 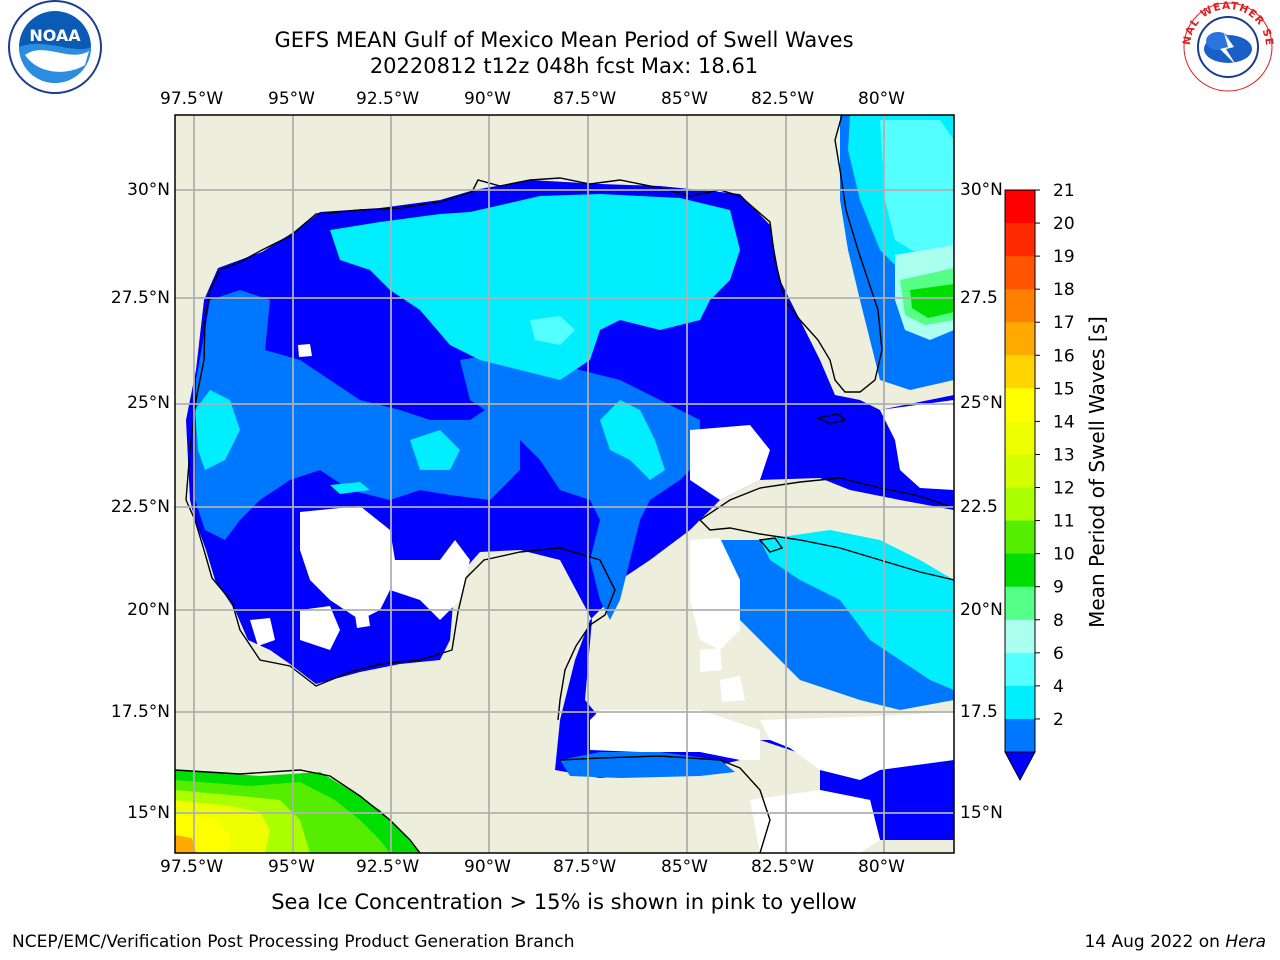 I want to click on lat-label-right: 20°N, so click(x=981, y=610).